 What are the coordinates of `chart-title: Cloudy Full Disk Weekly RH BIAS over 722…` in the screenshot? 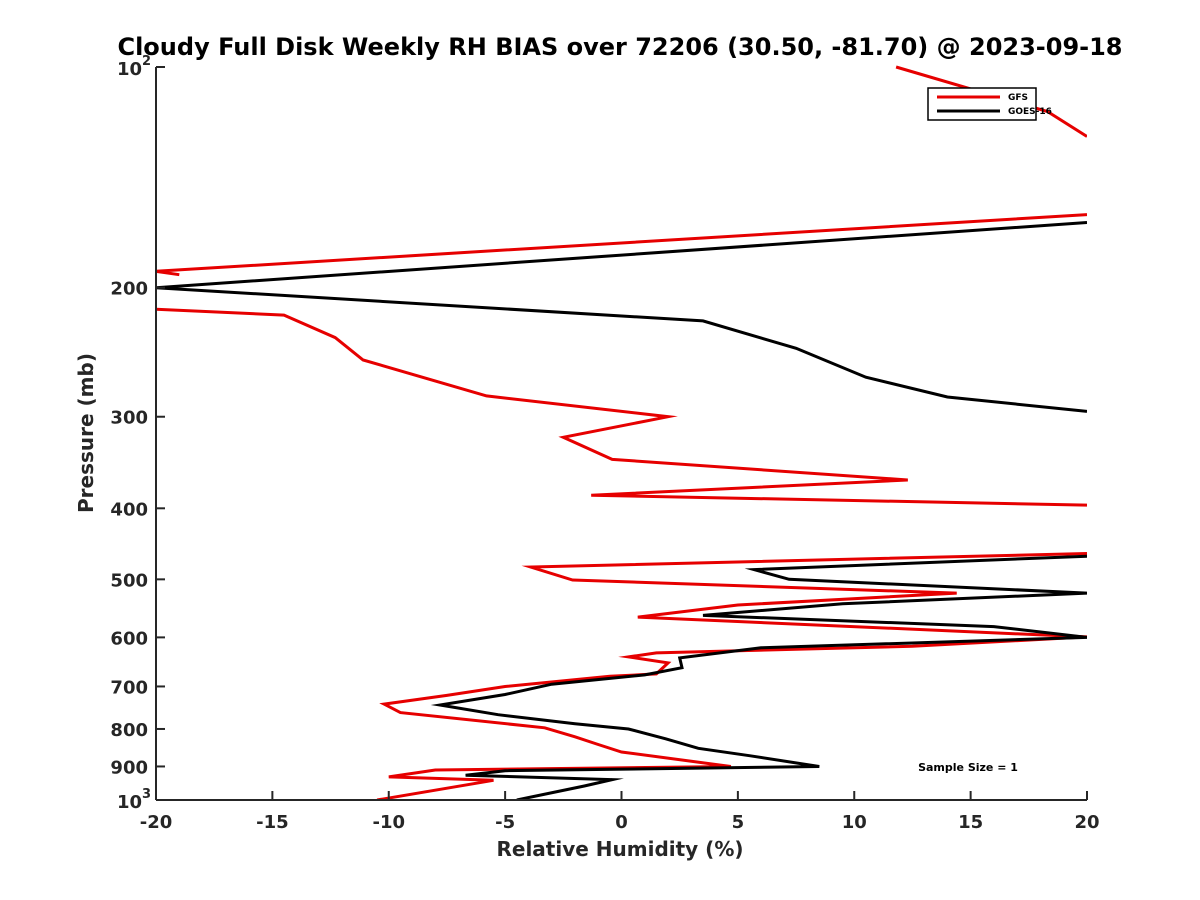 It's located at (619, 47).